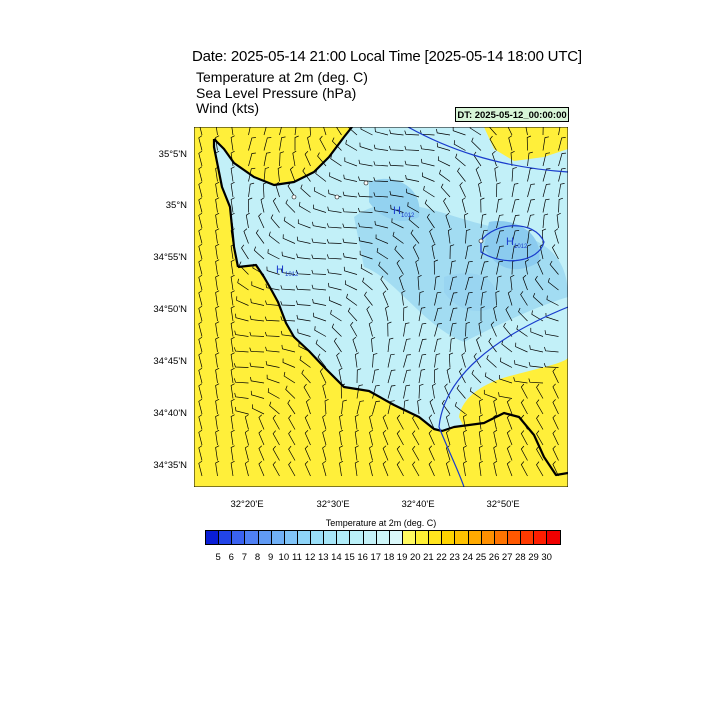 The height and width of the screenshot is (720, 720). I want to click on colorbar-label: 5, so click(218, 557).